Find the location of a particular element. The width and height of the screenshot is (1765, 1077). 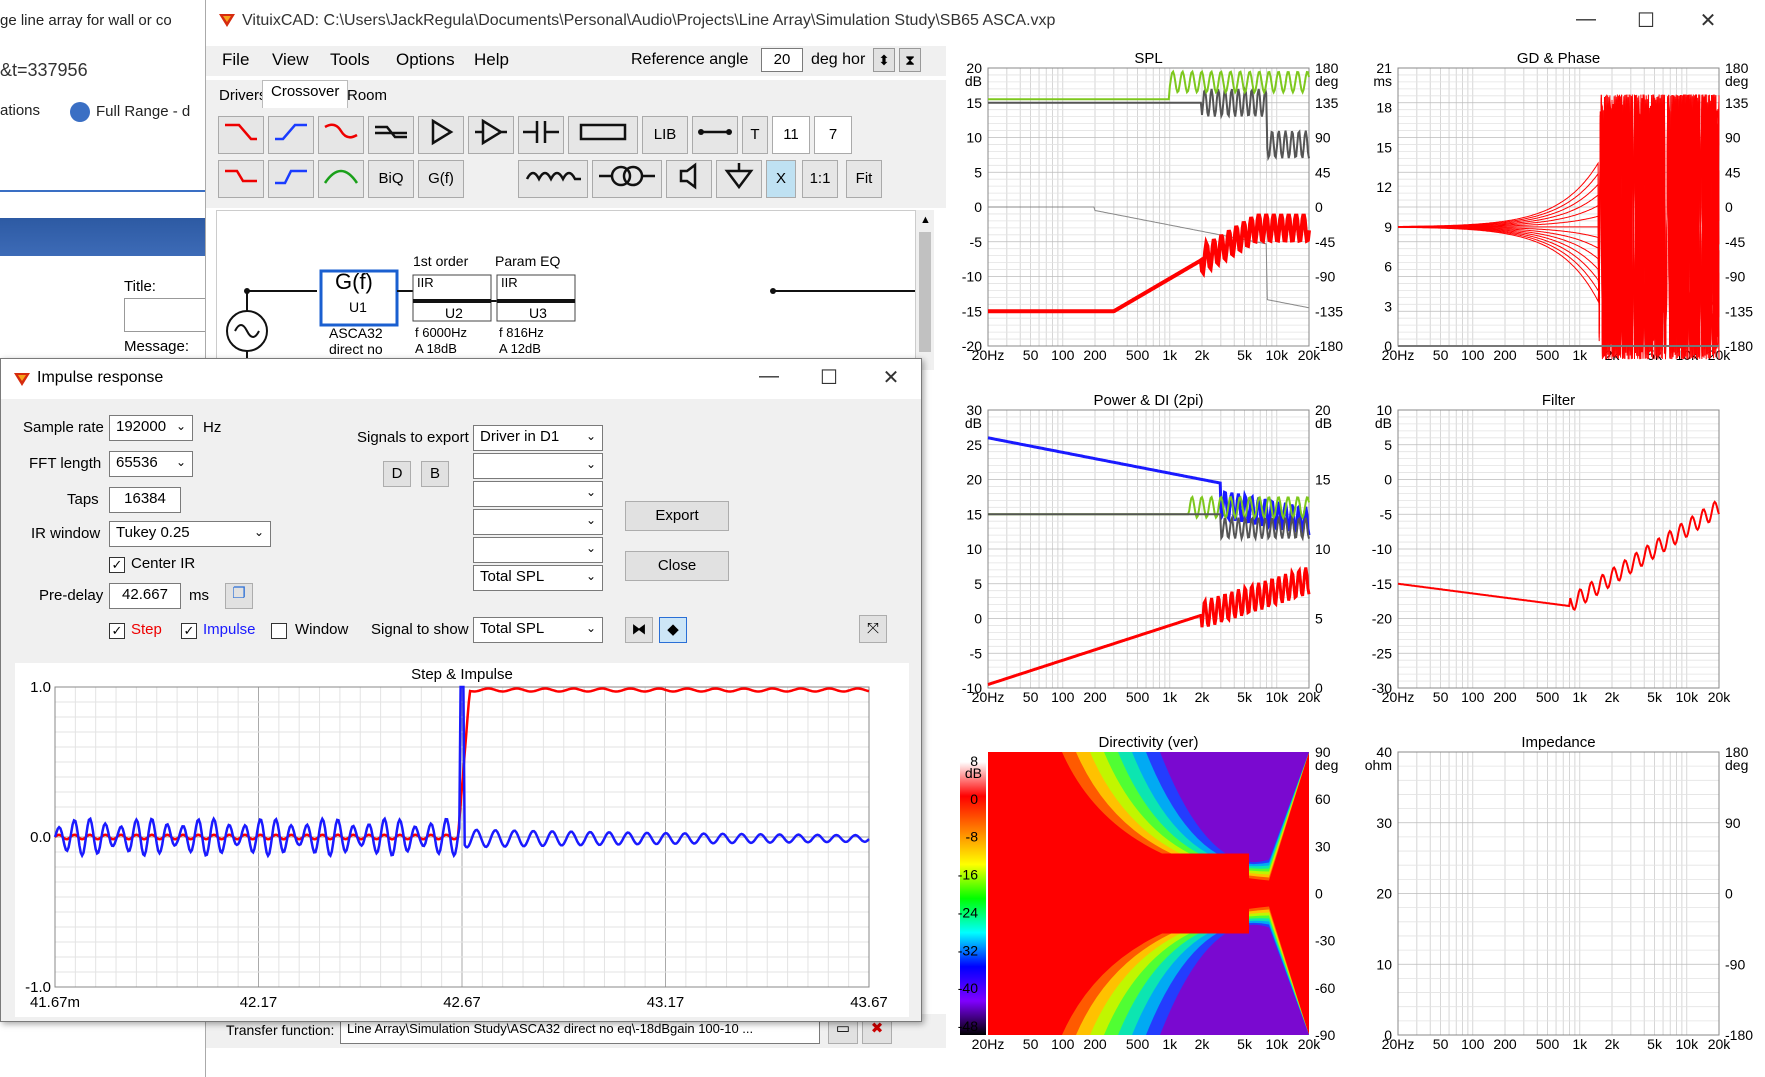

bookmark-full-range: Full Range - d is located at coordinates (130, 112).